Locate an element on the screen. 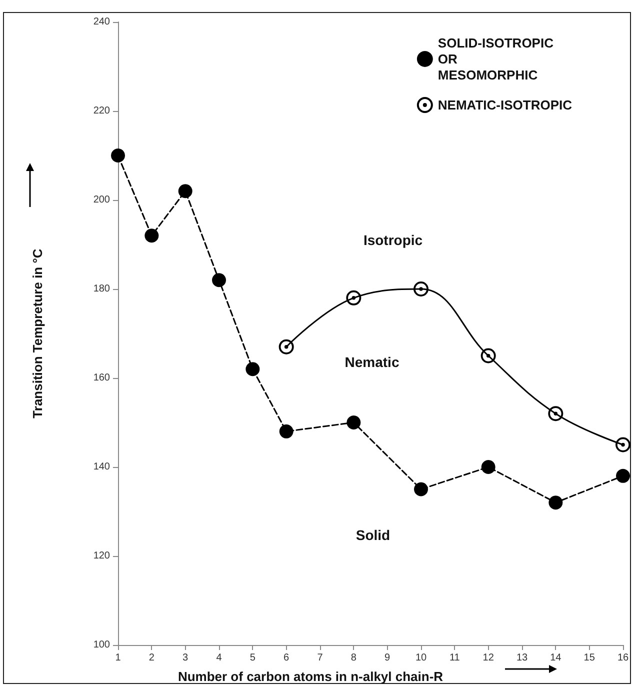  legend-label: NEMATIC-ISOTROPIC is located at coordinates (505, 105).